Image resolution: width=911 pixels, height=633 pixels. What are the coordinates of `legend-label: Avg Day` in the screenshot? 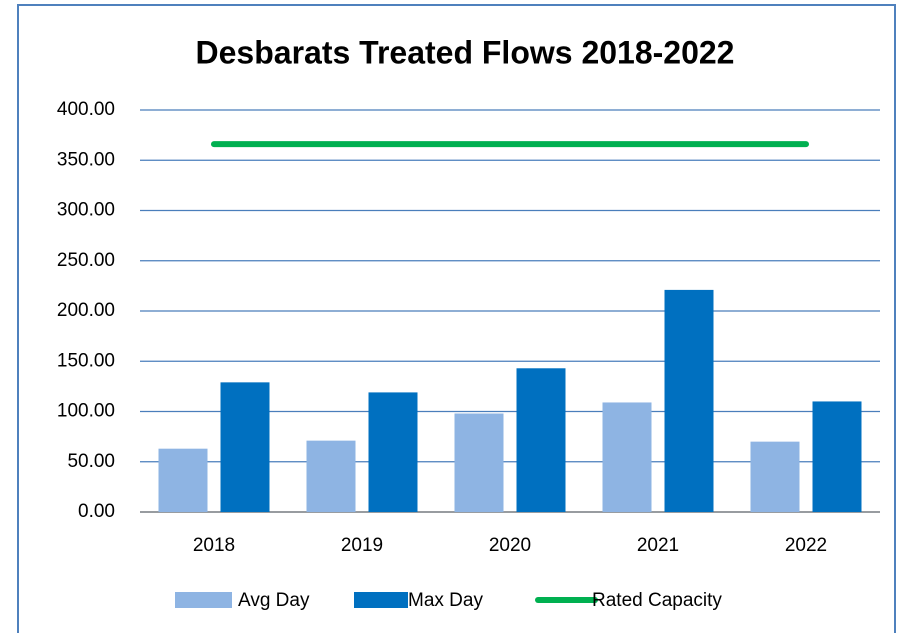 It's located at (274, 600).